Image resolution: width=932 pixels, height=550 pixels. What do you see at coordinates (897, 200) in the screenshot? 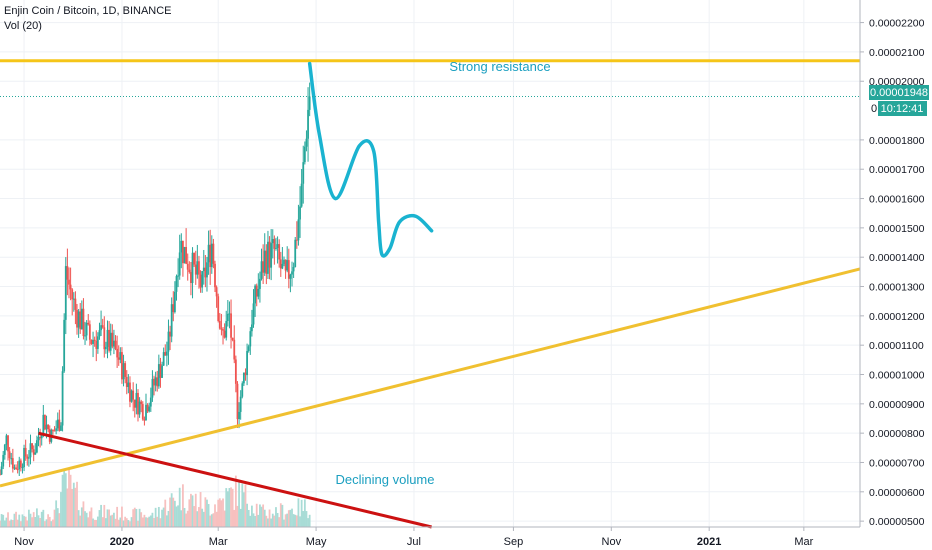
I see `price-tick-label: 0.00001600` at bounding box center [897, 200].